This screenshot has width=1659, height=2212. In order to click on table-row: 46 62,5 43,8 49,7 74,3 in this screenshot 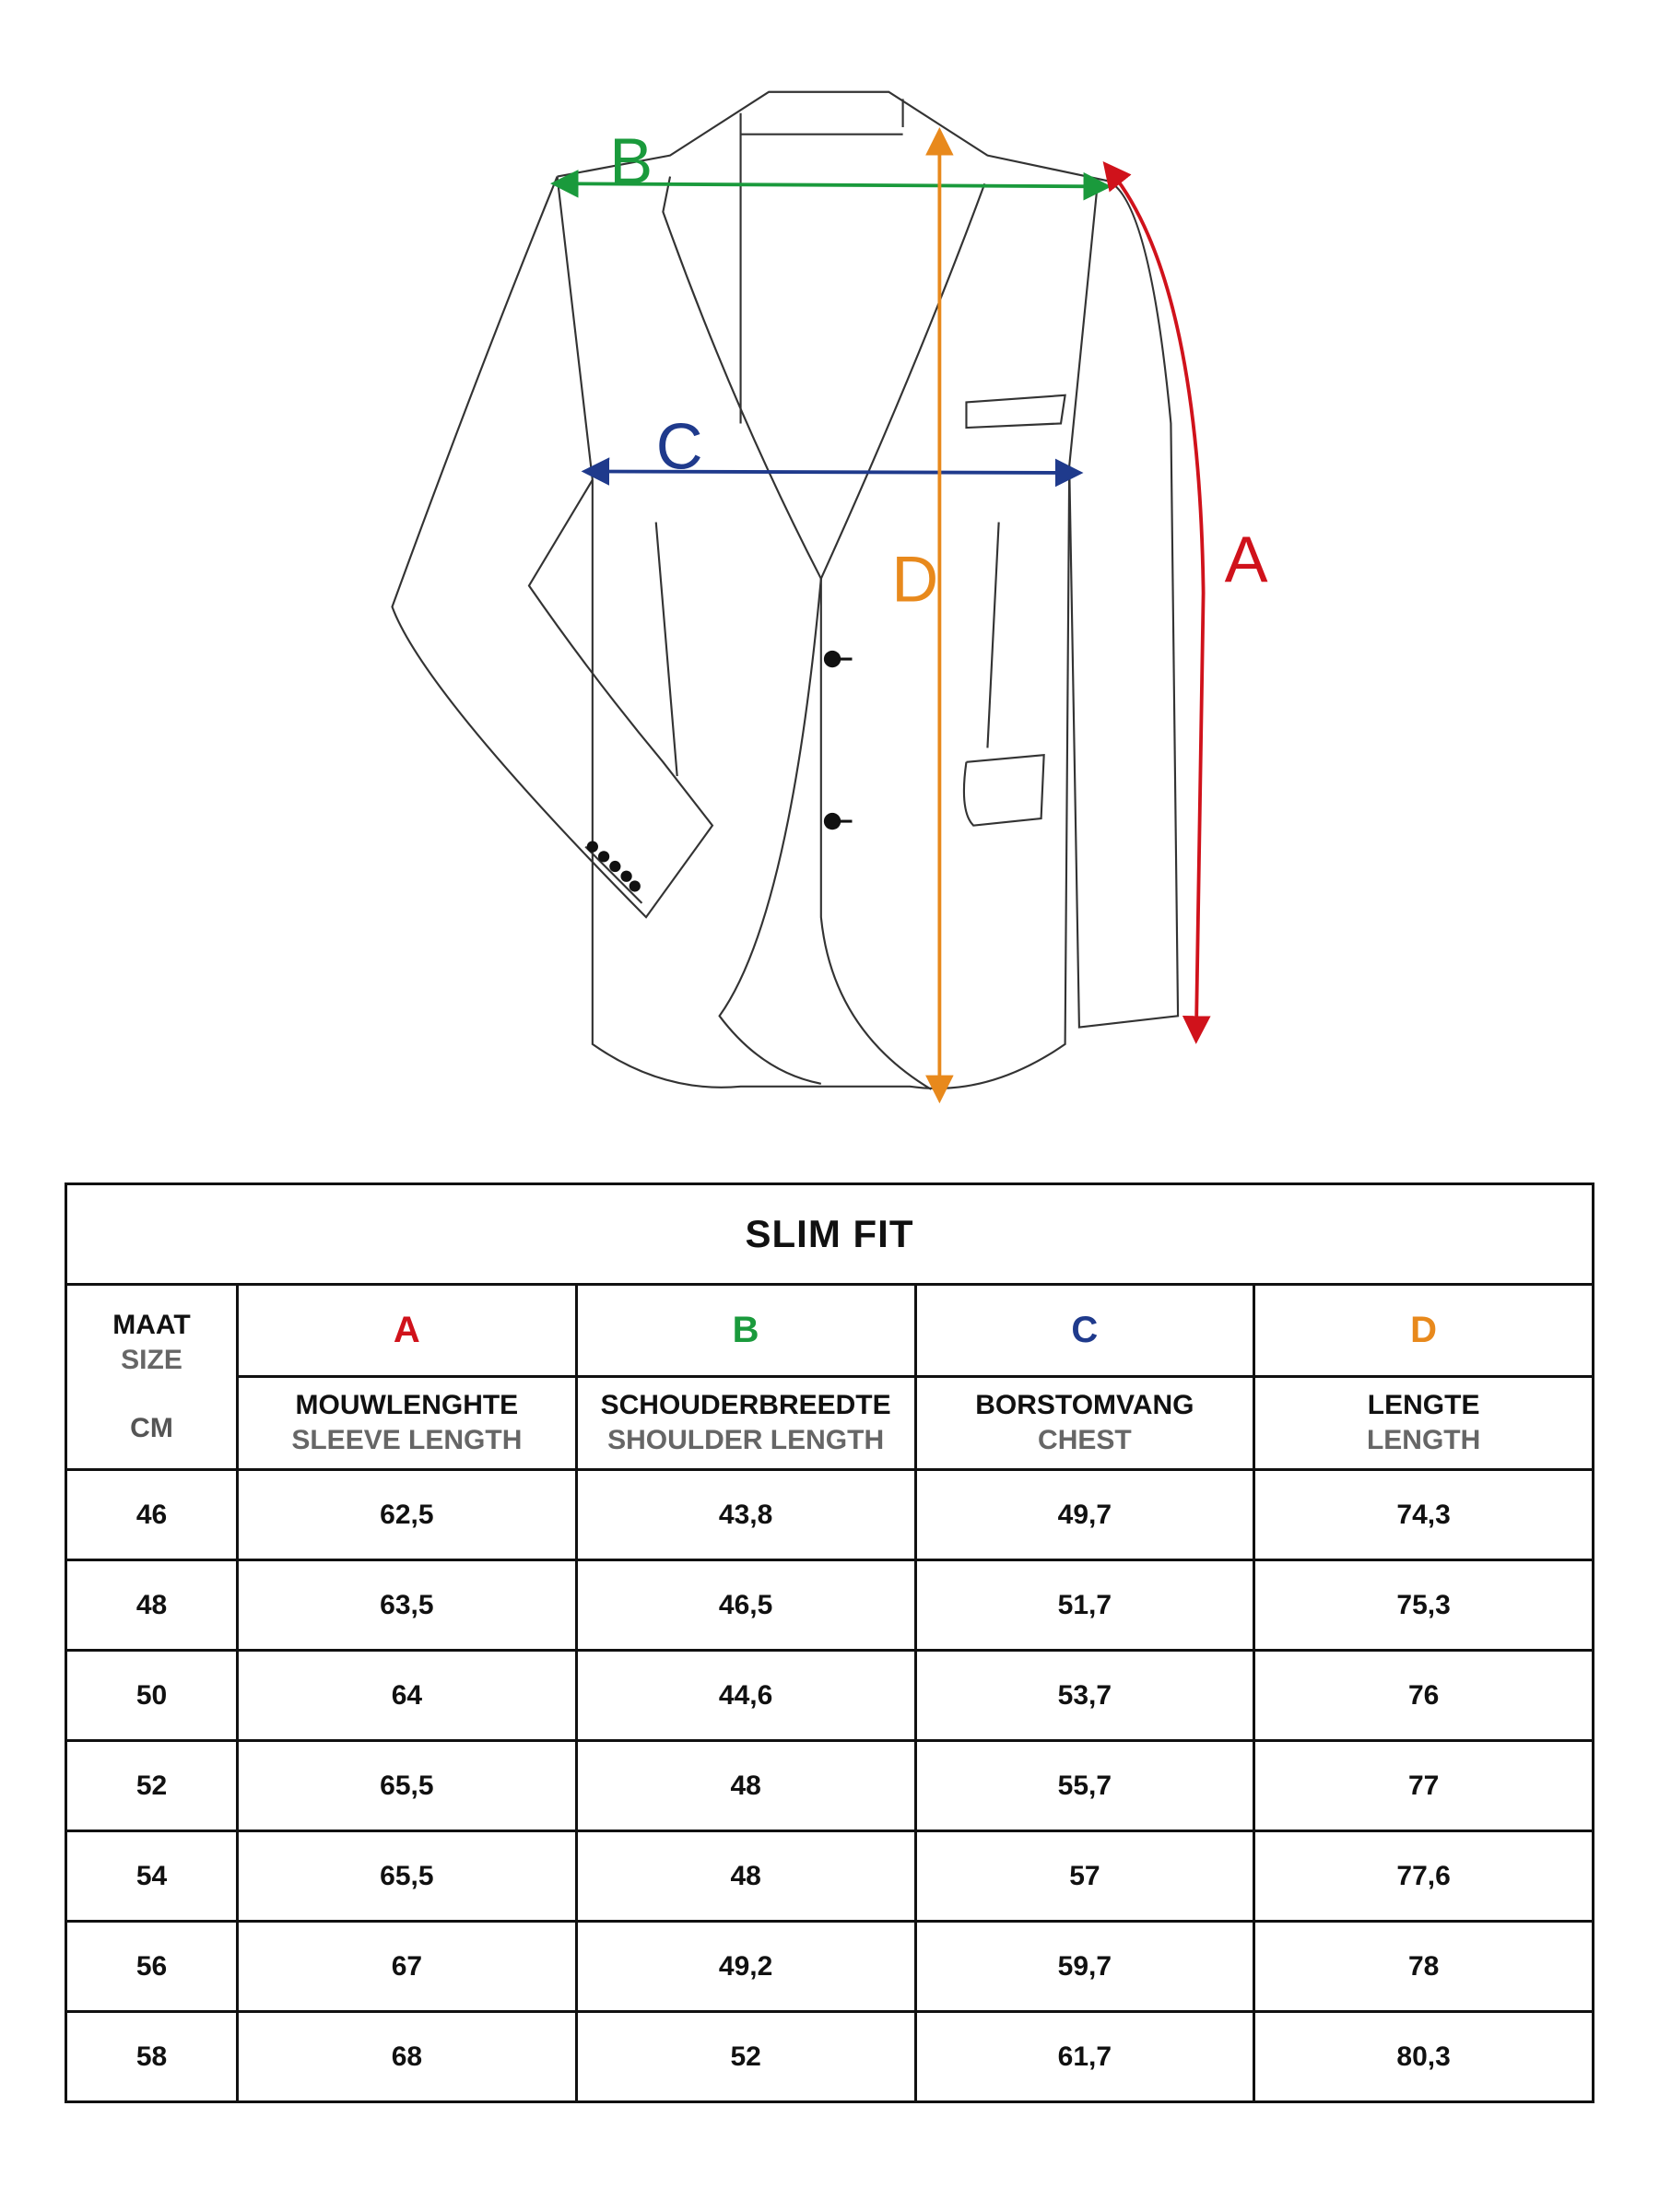, I will do `click(829, 1514)`.